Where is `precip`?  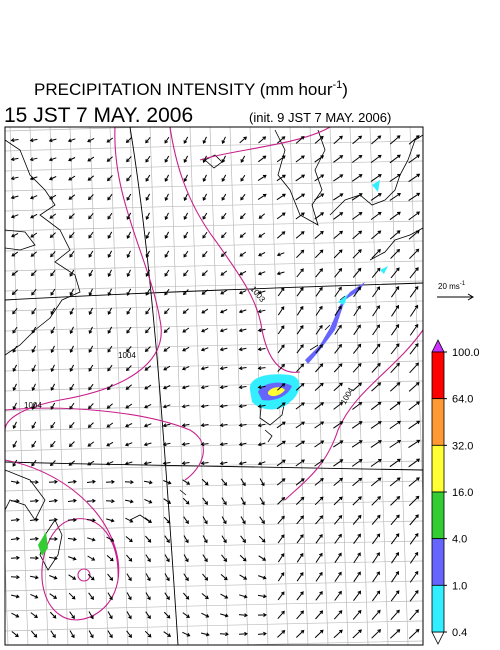 precip is located at coordinates (43, 544).